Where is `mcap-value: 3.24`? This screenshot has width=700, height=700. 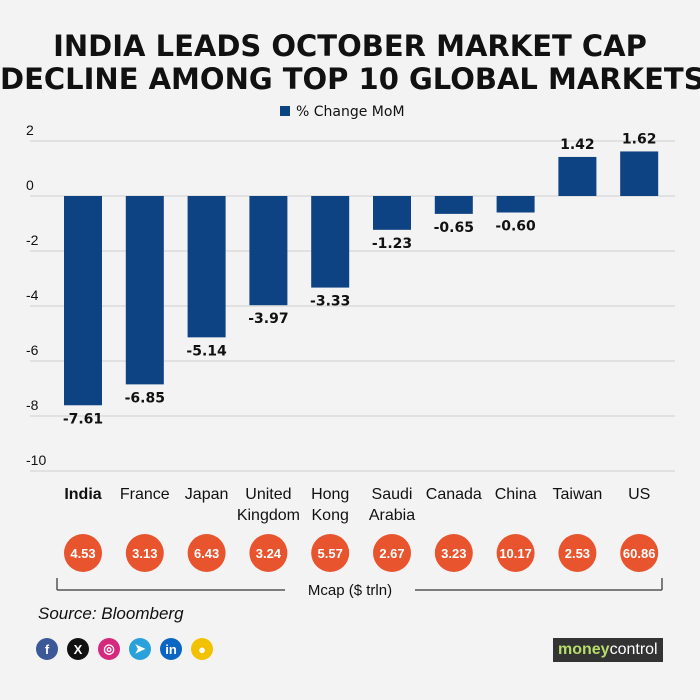
mcap-value: 3.24 is located at coordinates (269, 553).